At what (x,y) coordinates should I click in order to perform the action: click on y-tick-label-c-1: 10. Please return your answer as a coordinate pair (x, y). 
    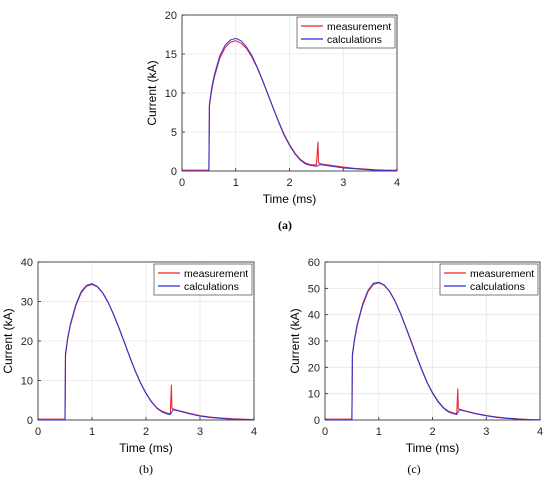
    Looking at the image, I should click on (314, 395).